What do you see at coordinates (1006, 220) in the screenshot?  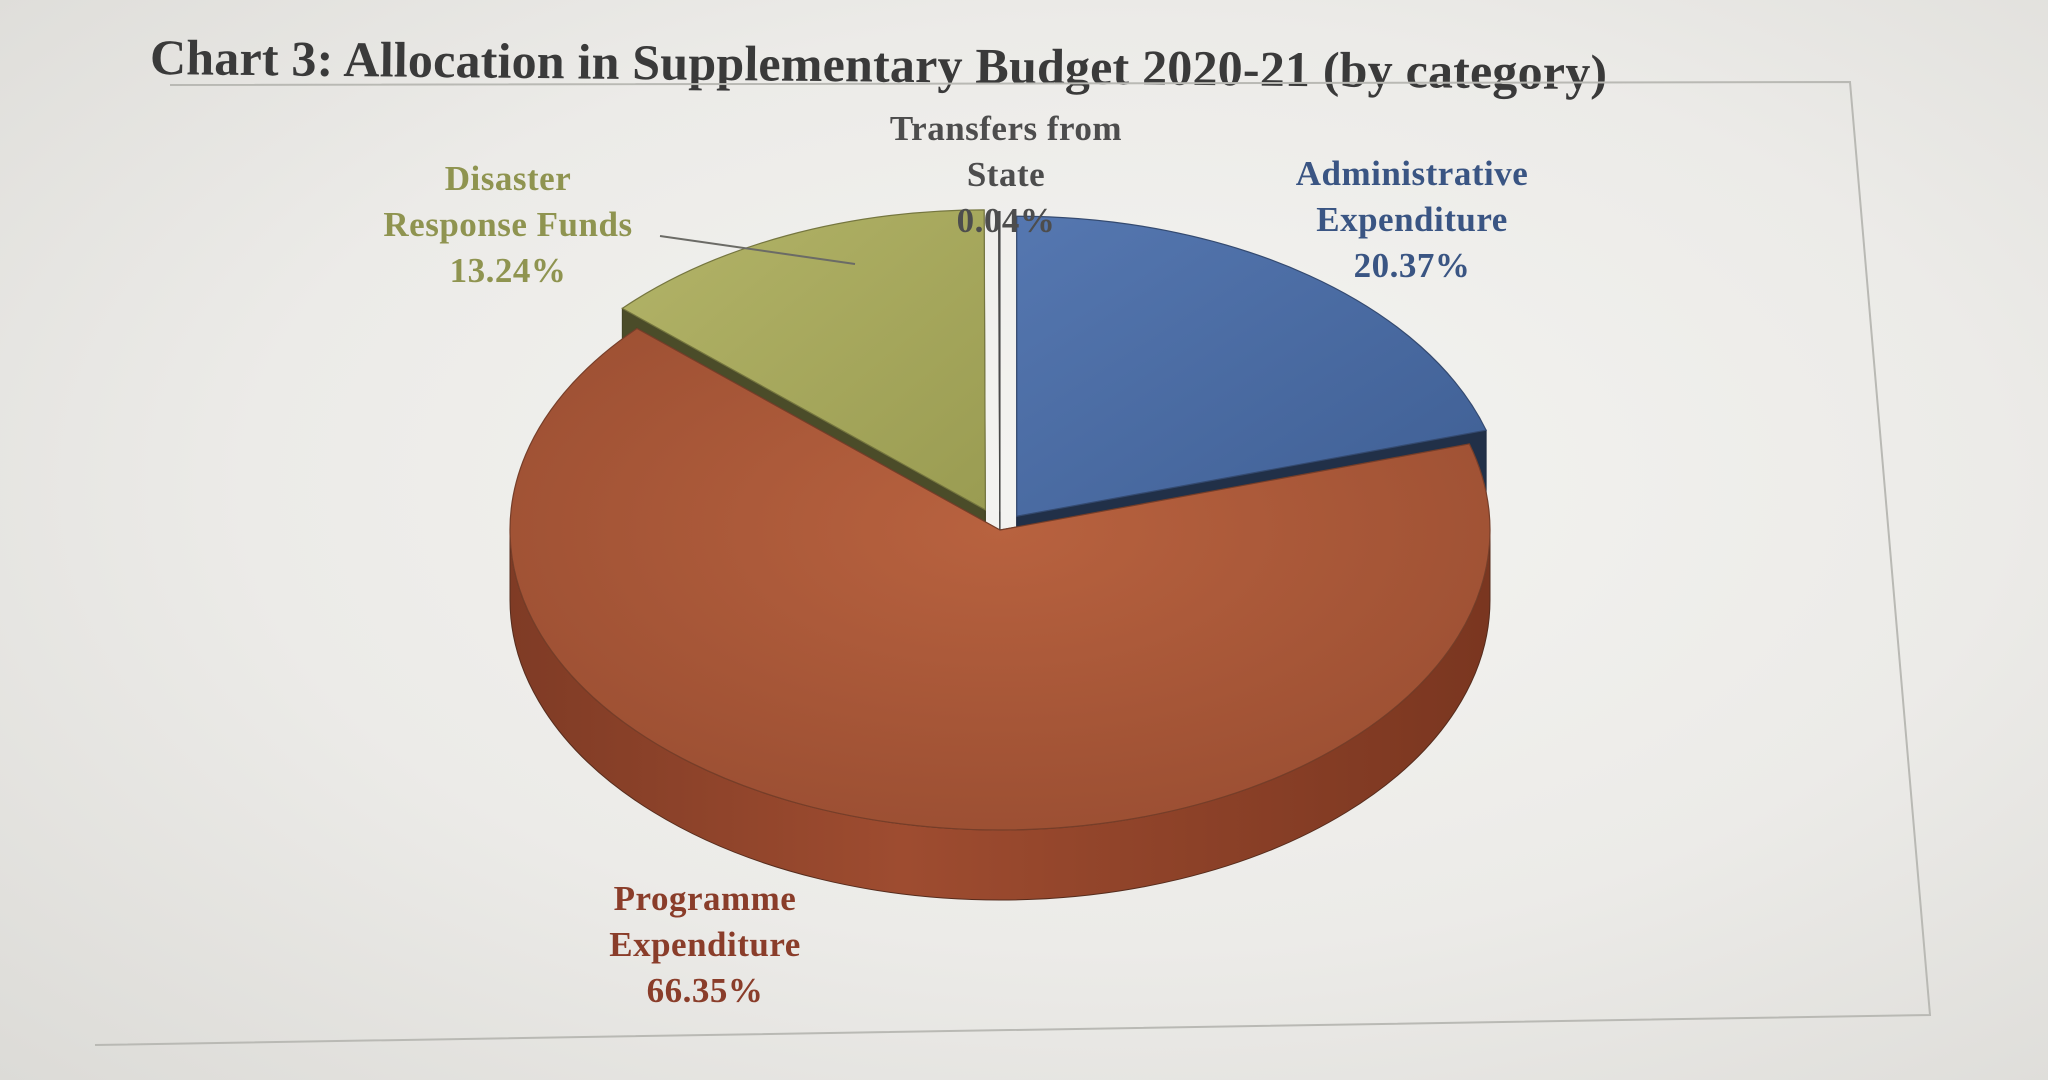 I see `slice-label-transfers-from-state-value: 0.04%` at bounding box center [1006, 220].